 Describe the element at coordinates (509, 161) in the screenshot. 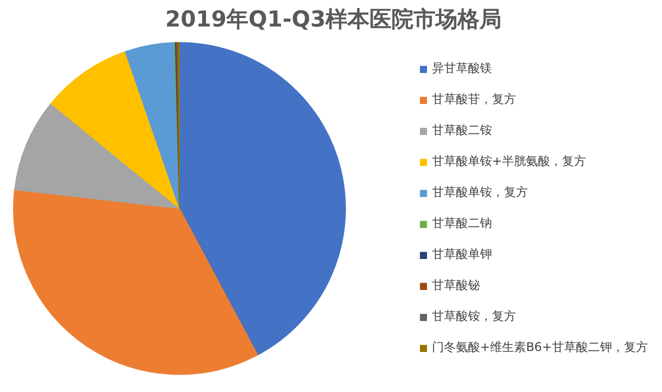

I see `legend-label: 甘草酸单铵+半胱氨酸，复方` at that location.